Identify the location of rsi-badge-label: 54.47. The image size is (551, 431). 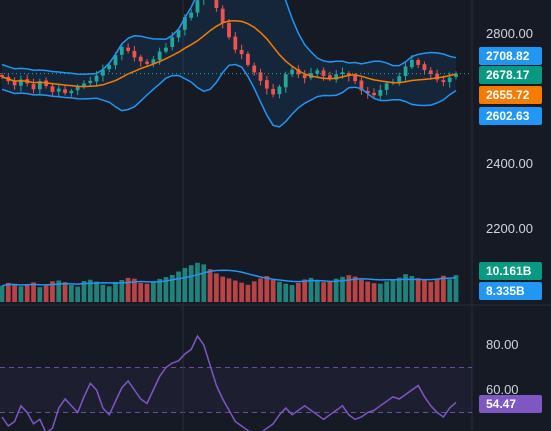
(501, 404).